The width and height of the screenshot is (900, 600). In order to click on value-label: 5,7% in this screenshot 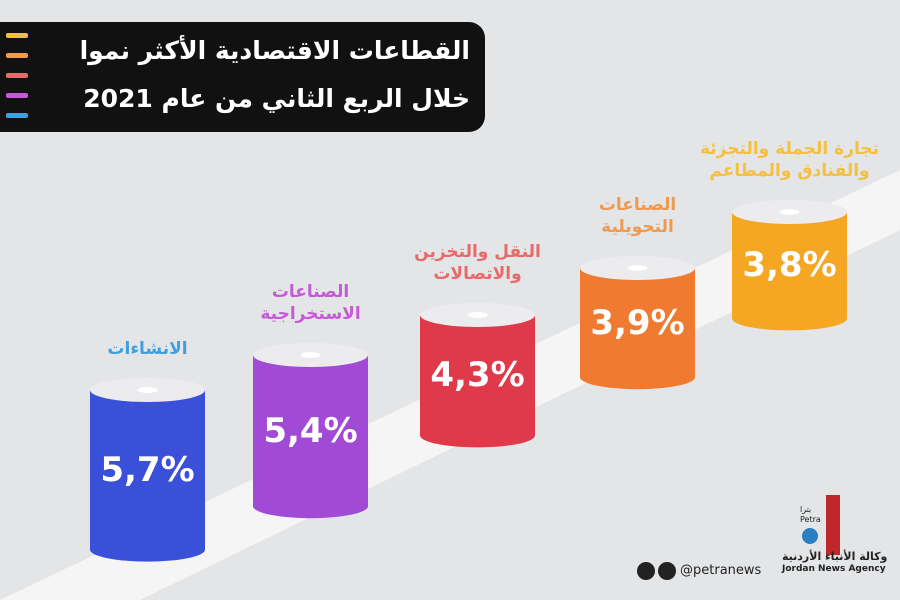, I will do `click(147, 469)`.